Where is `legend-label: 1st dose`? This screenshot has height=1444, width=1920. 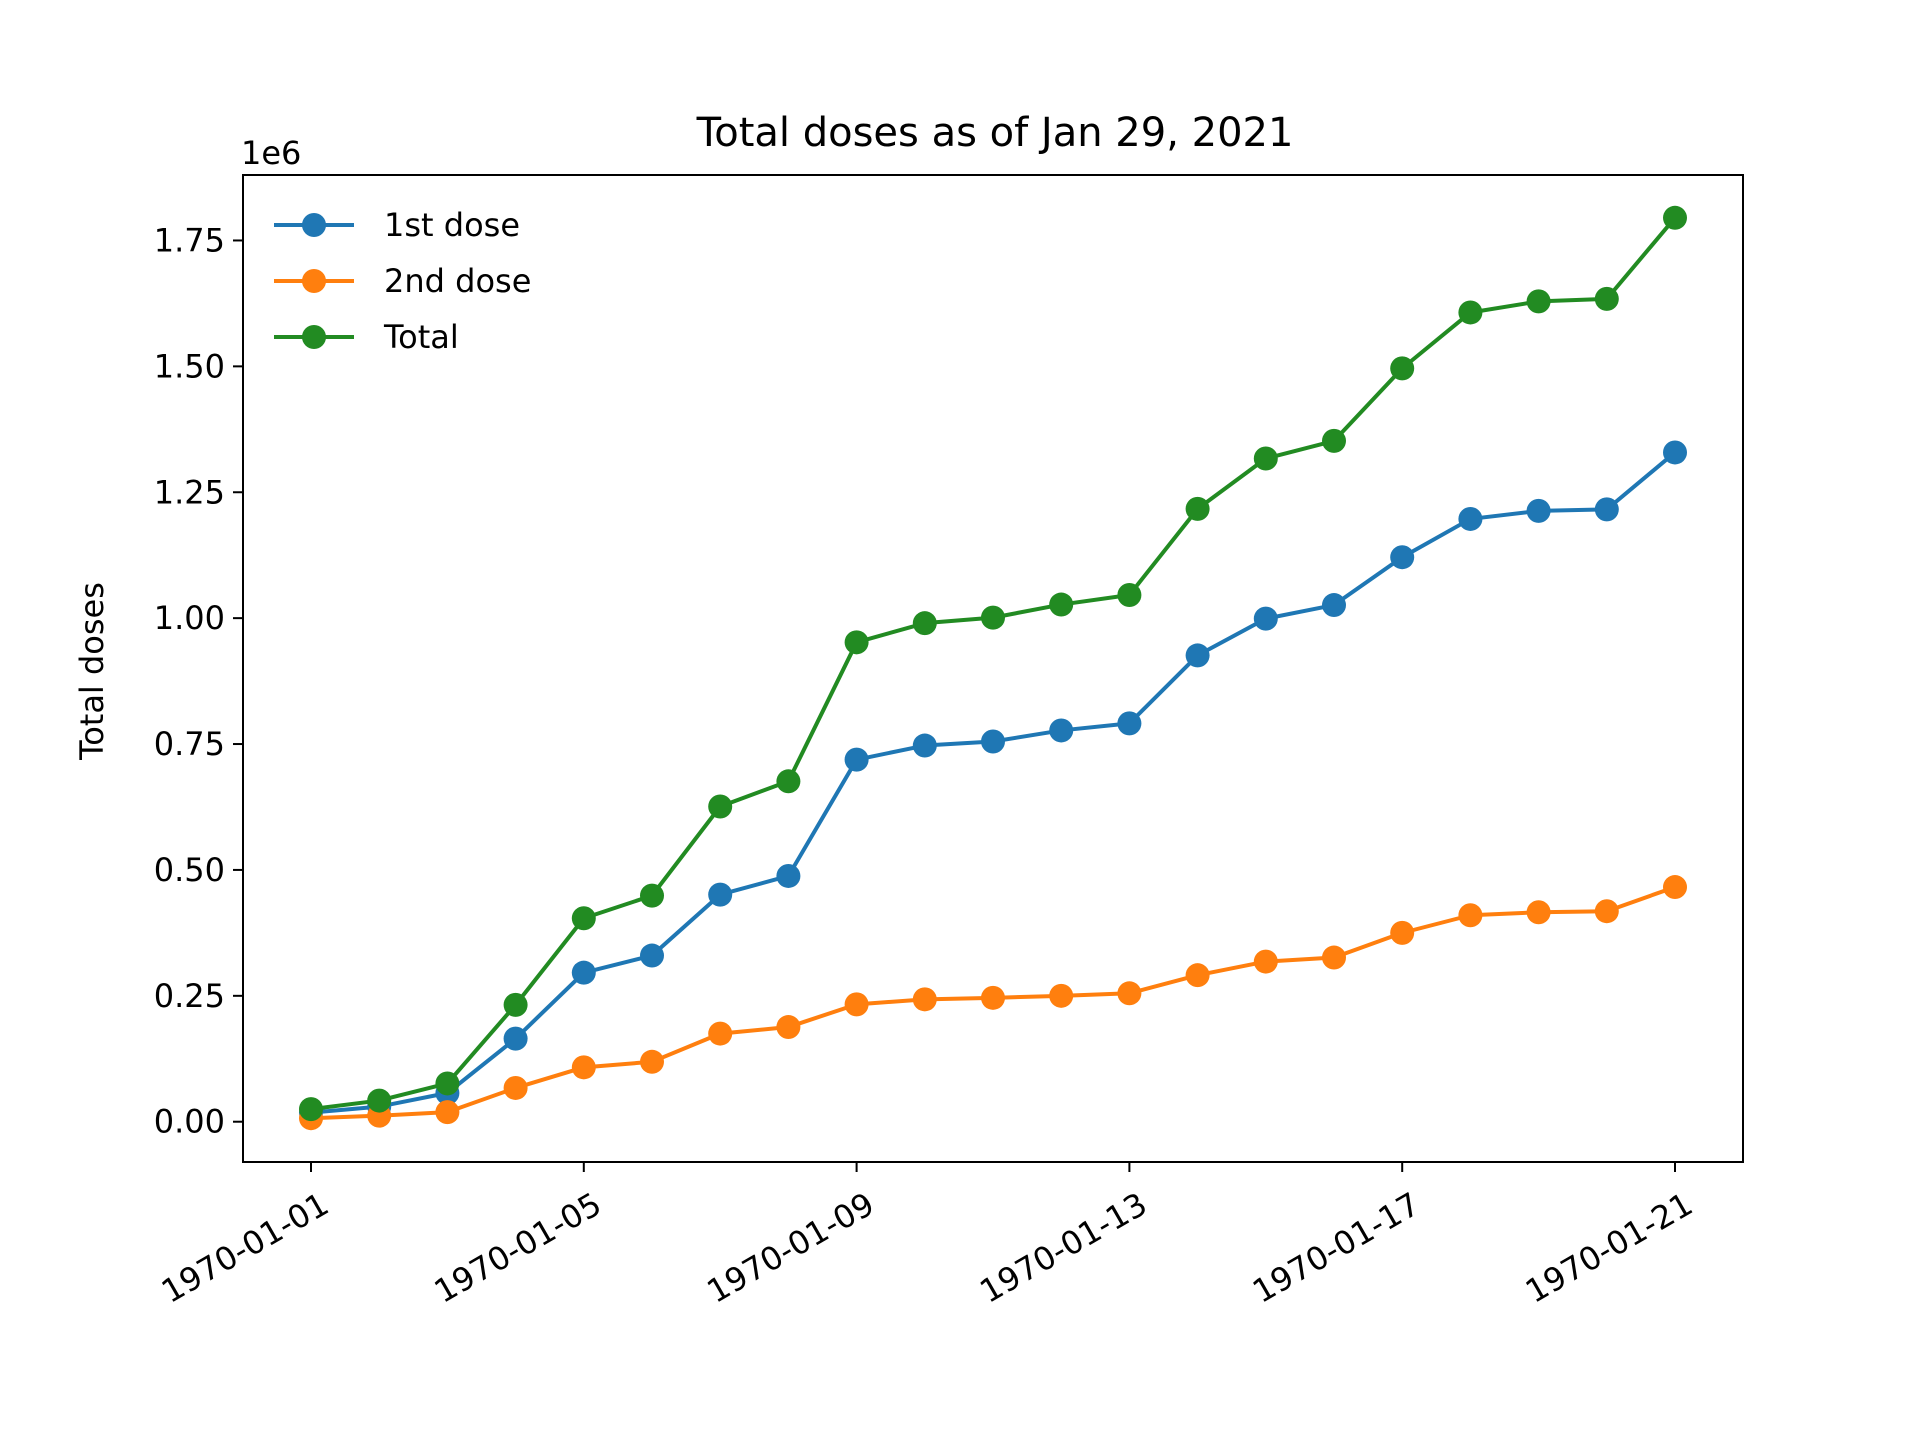 legend-label: 1st dose is located at coordinates (452, 225).